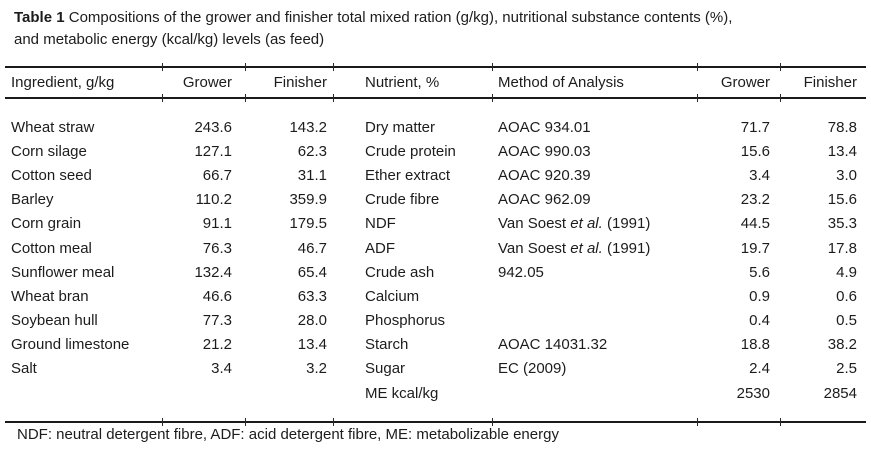 The image size is (871, 452). Describe the element at coordinates (759, 369) in the screenshot. I see `cell-nutrient-grower: 2.4` at that location.